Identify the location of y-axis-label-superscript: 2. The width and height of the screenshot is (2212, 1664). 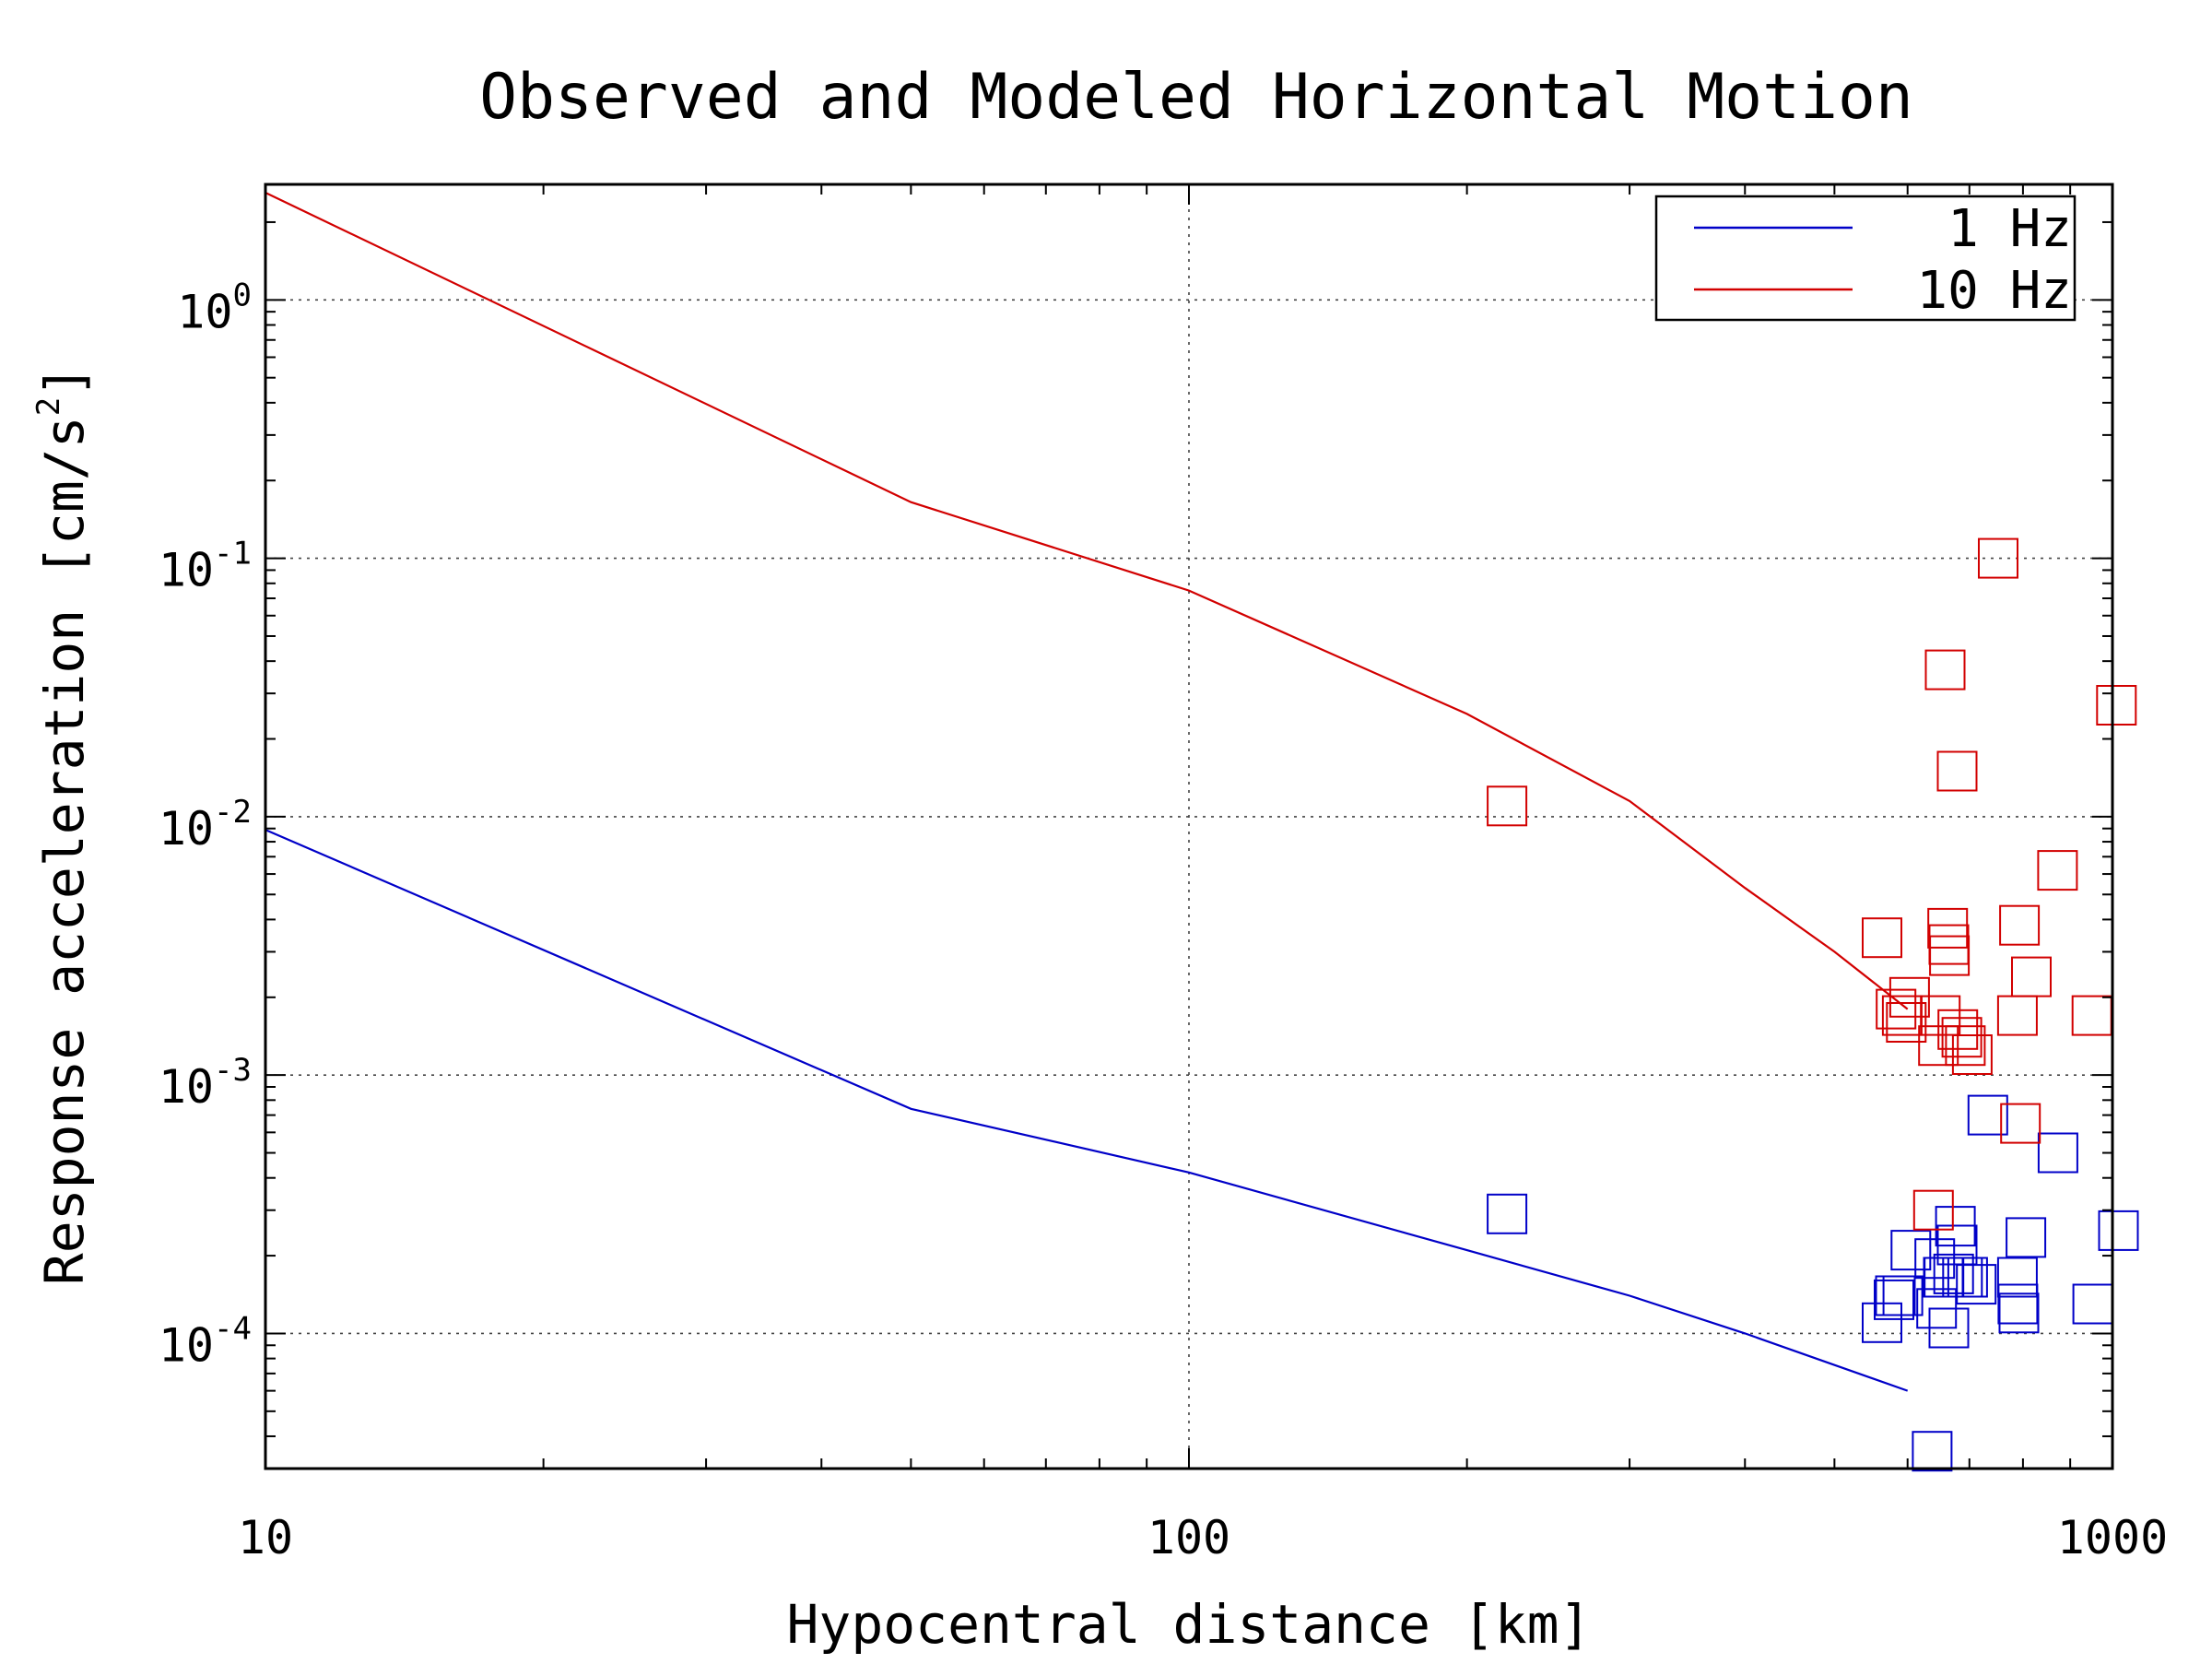
(48, 406).